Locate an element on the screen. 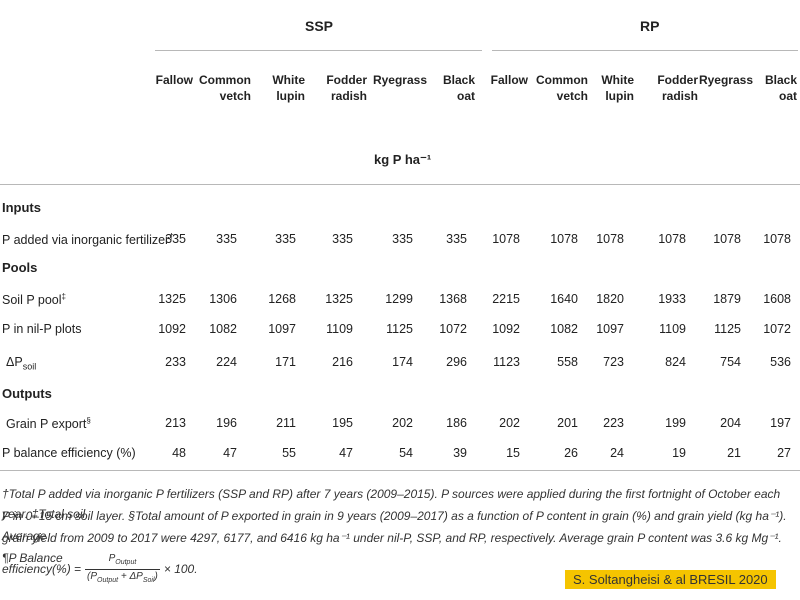 The width and height of the screenshot is (800, 600). cell-efficiency-9: 24 is located at coordinates (617, 453).